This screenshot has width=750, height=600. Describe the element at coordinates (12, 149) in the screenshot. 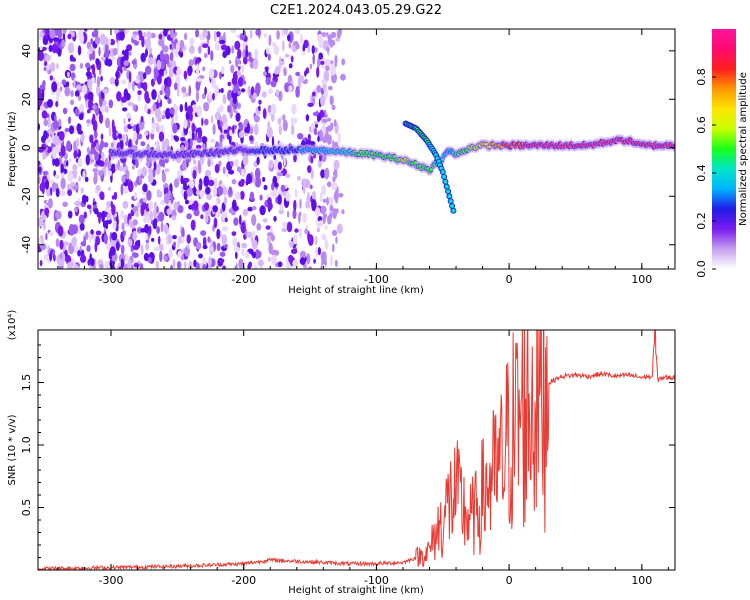

I see `spectrogram-ylabel: Frequency (Hz)` at that location.